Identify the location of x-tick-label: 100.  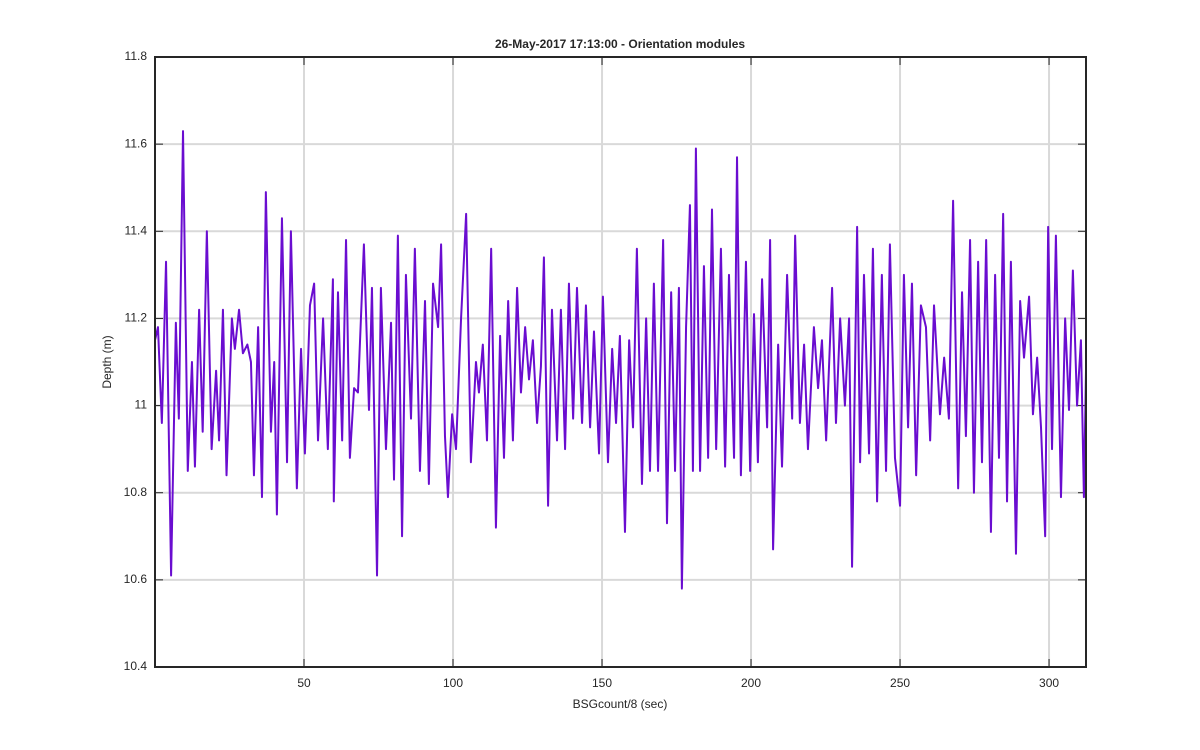
(453, 683).